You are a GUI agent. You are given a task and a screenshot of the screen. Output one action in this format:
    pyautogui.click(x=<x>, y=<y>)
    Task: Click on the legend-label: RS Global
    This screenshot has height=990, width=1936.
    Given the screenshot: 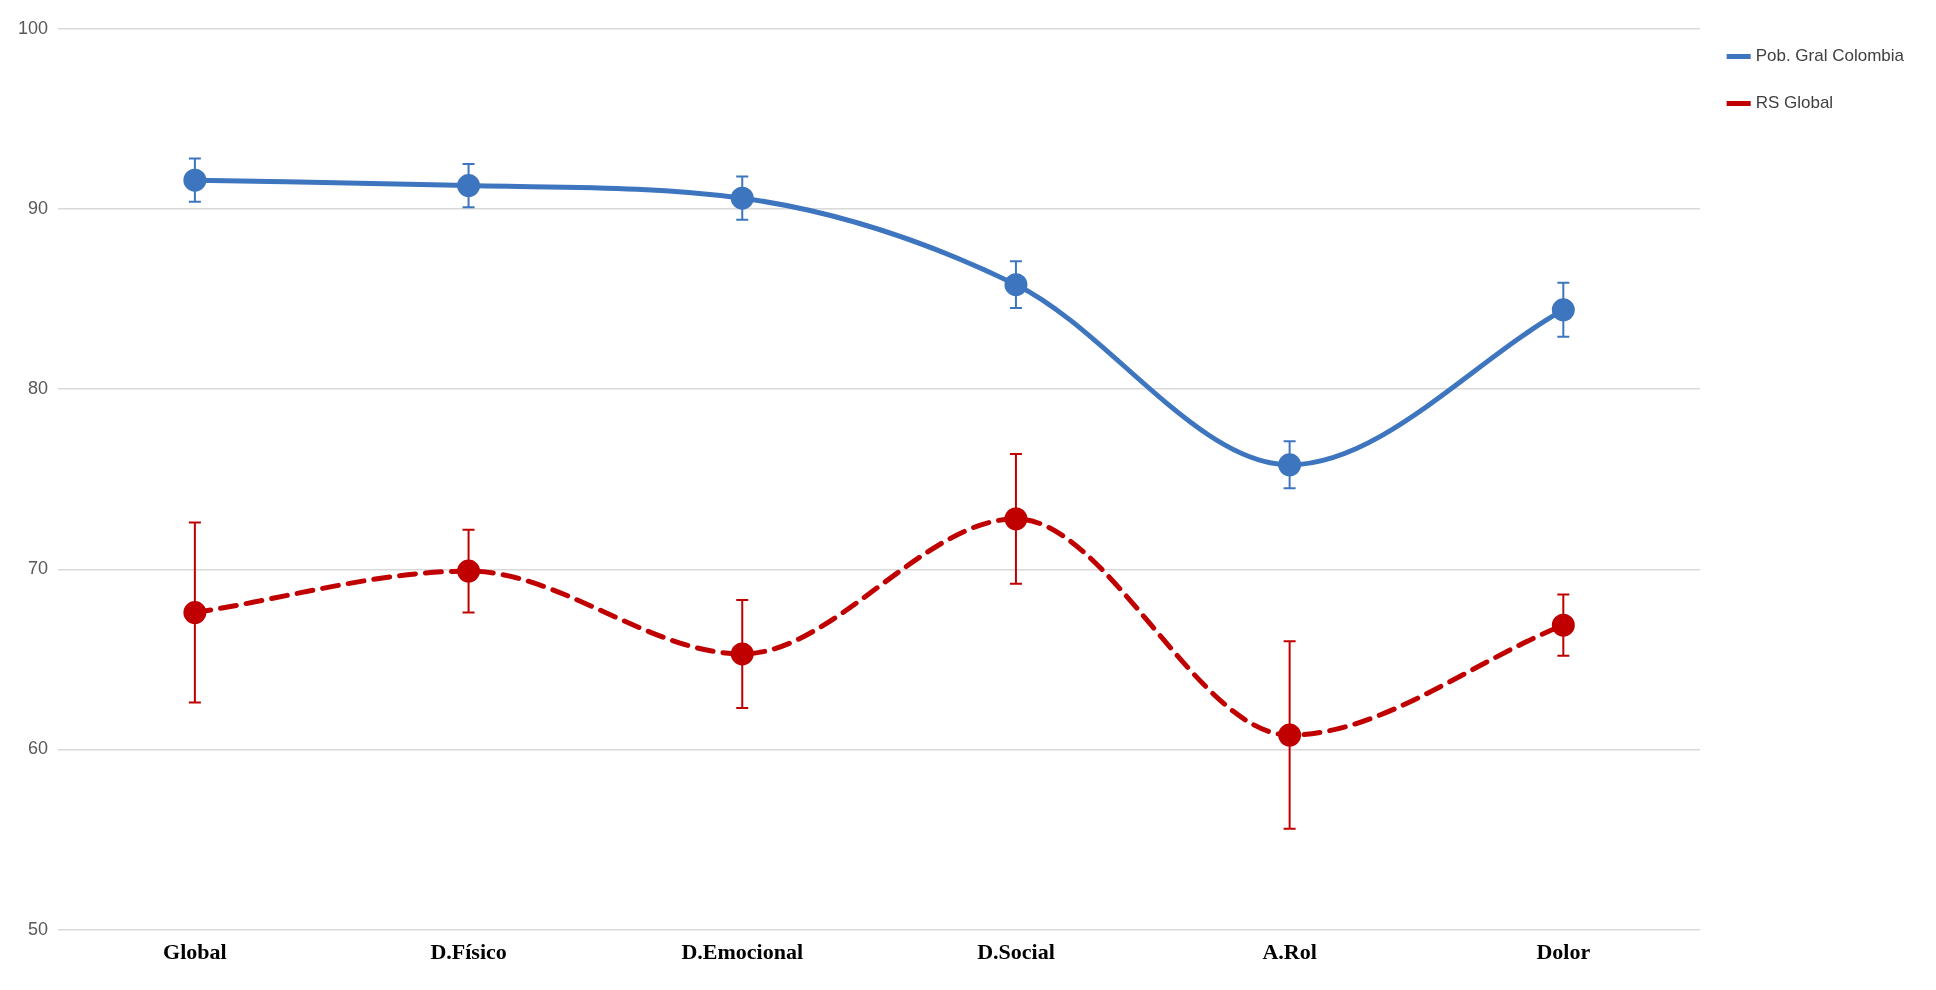 What is the action you would take?
    pyautogui.click(x=1794, y=103)
    